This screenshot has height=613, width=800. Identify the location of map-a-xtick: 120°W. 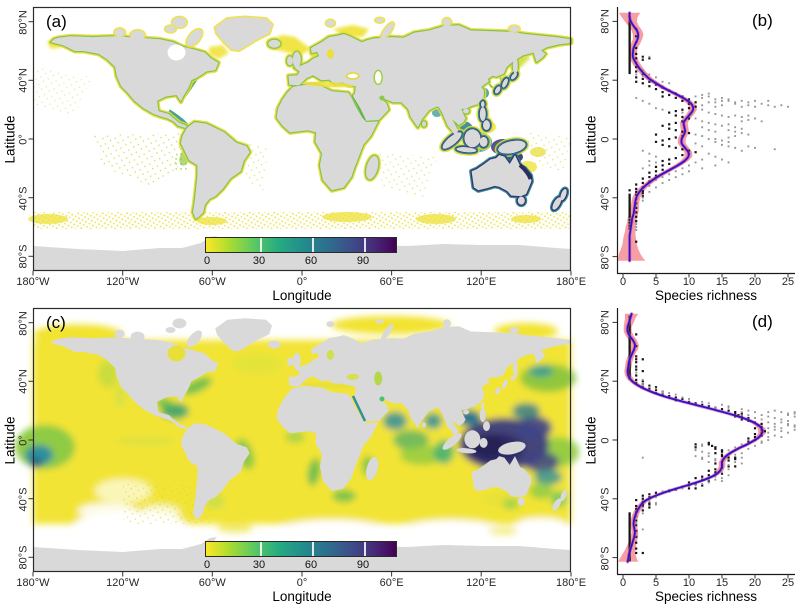
(123, 282).